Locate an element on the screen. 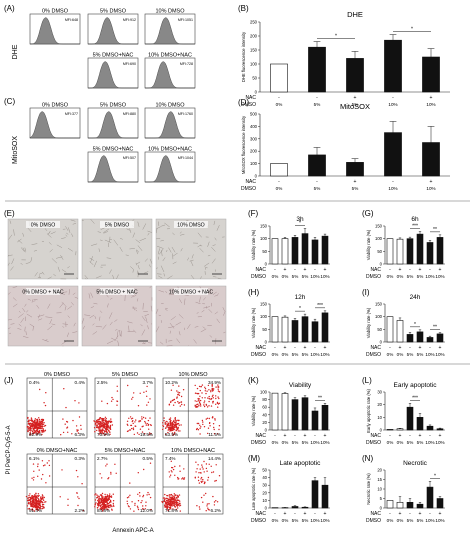 This screenshot has width=474, height=542. quadrant-percentage: 0.5% is located at coordinates (148, 458).